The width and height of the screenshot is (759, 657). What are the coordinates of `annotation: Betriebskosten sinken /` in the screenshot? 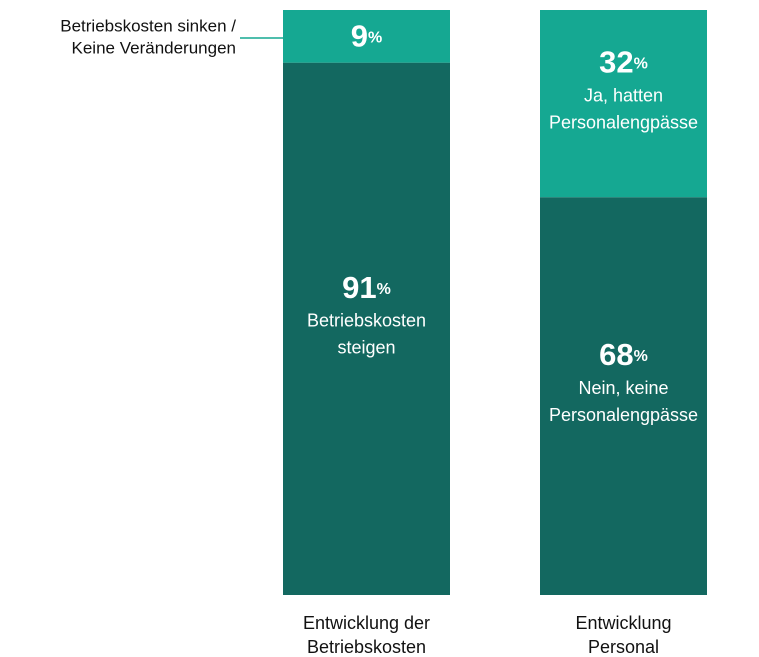 It's located at (148, 25).